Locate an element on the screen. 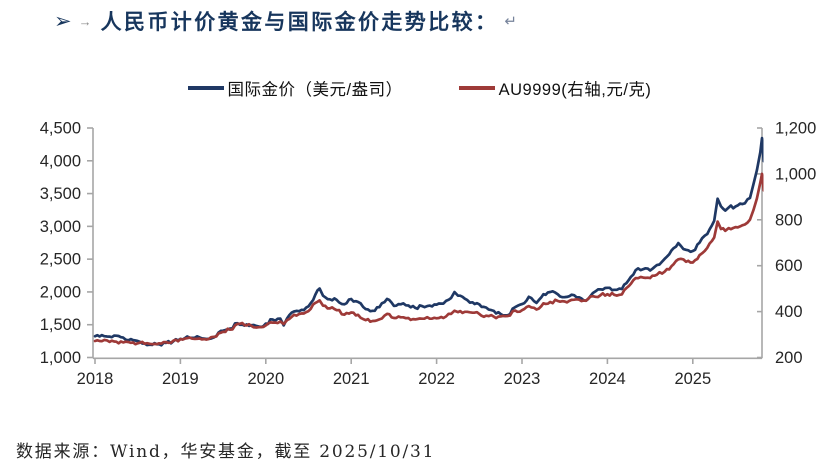  svg-text: 600 is located at coordinates (789, 266).